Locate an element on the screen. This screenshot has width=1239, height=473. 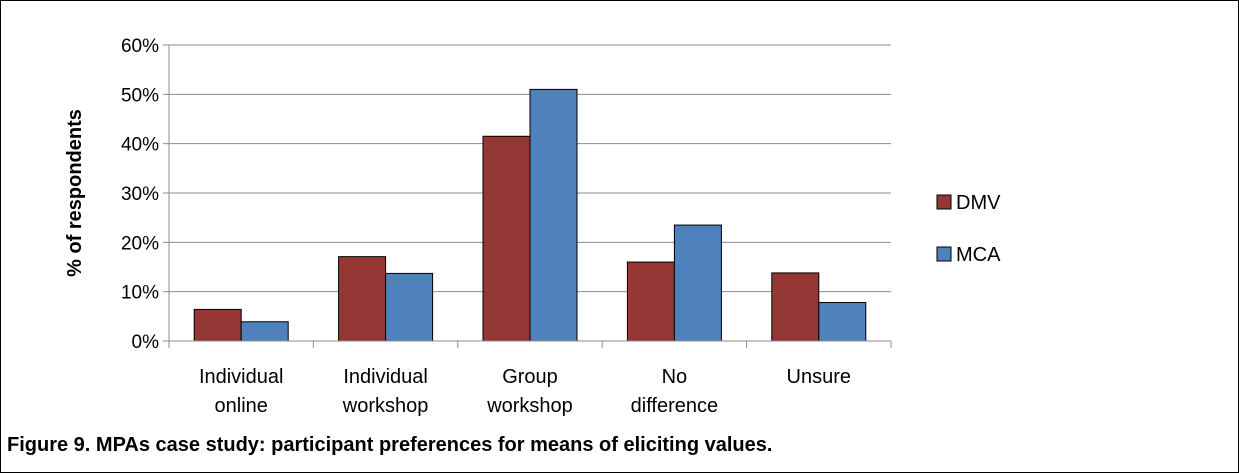
legend-swatch-dmv is located at coordinates (944, 202).